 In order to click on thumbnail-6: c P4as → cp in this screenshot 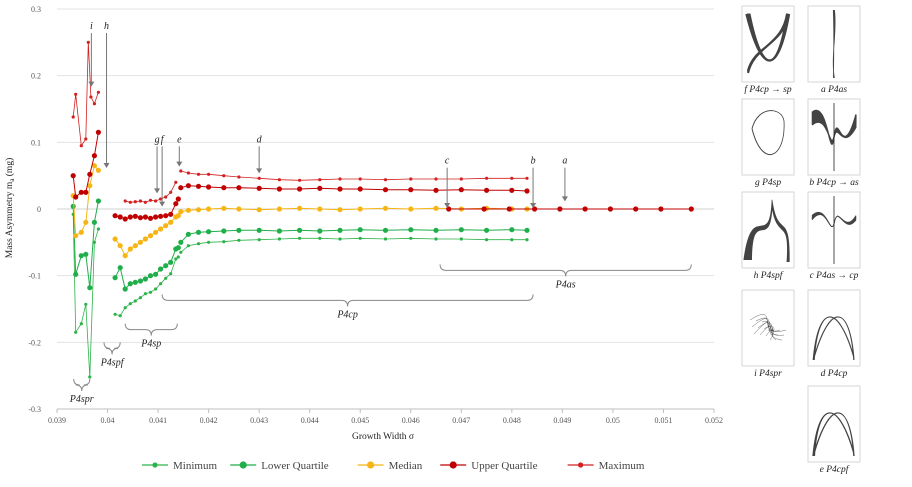, I will do `click(834, 236)`.